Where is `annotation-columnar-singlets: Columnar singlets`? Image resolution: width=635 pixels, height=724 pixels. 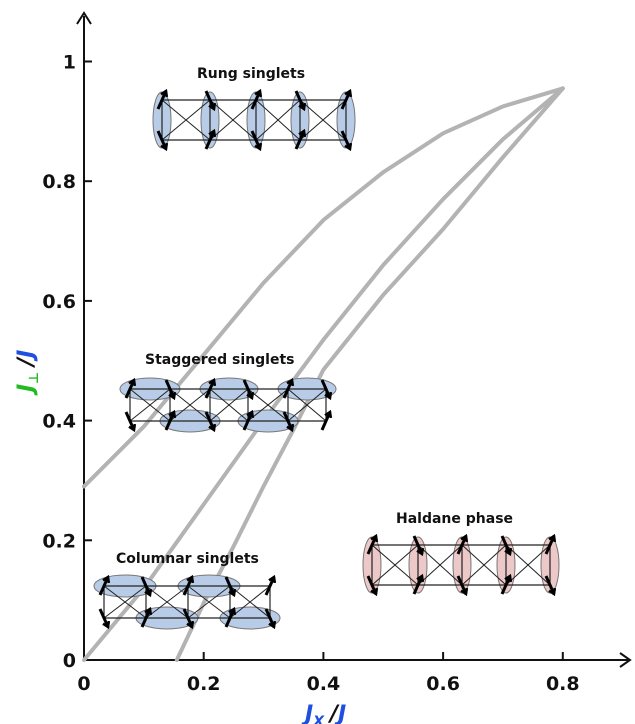 annotation-columnar-singlets: Columnar singlets is located at coordinates (187, 559).